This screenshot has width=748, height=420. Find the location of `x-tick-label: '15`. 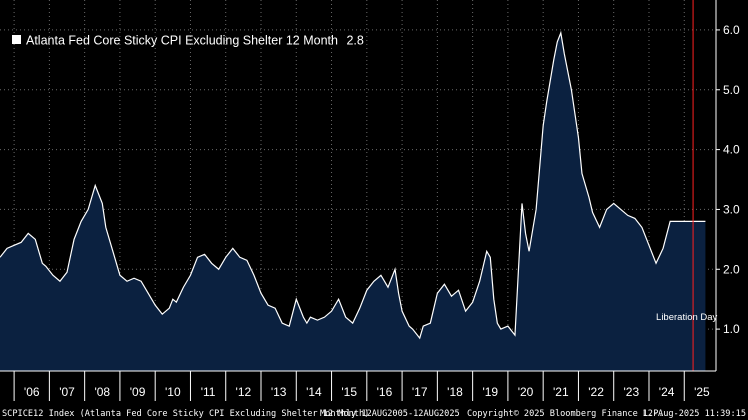

x-tick-label: '15 is located at coordinates (349, 392).